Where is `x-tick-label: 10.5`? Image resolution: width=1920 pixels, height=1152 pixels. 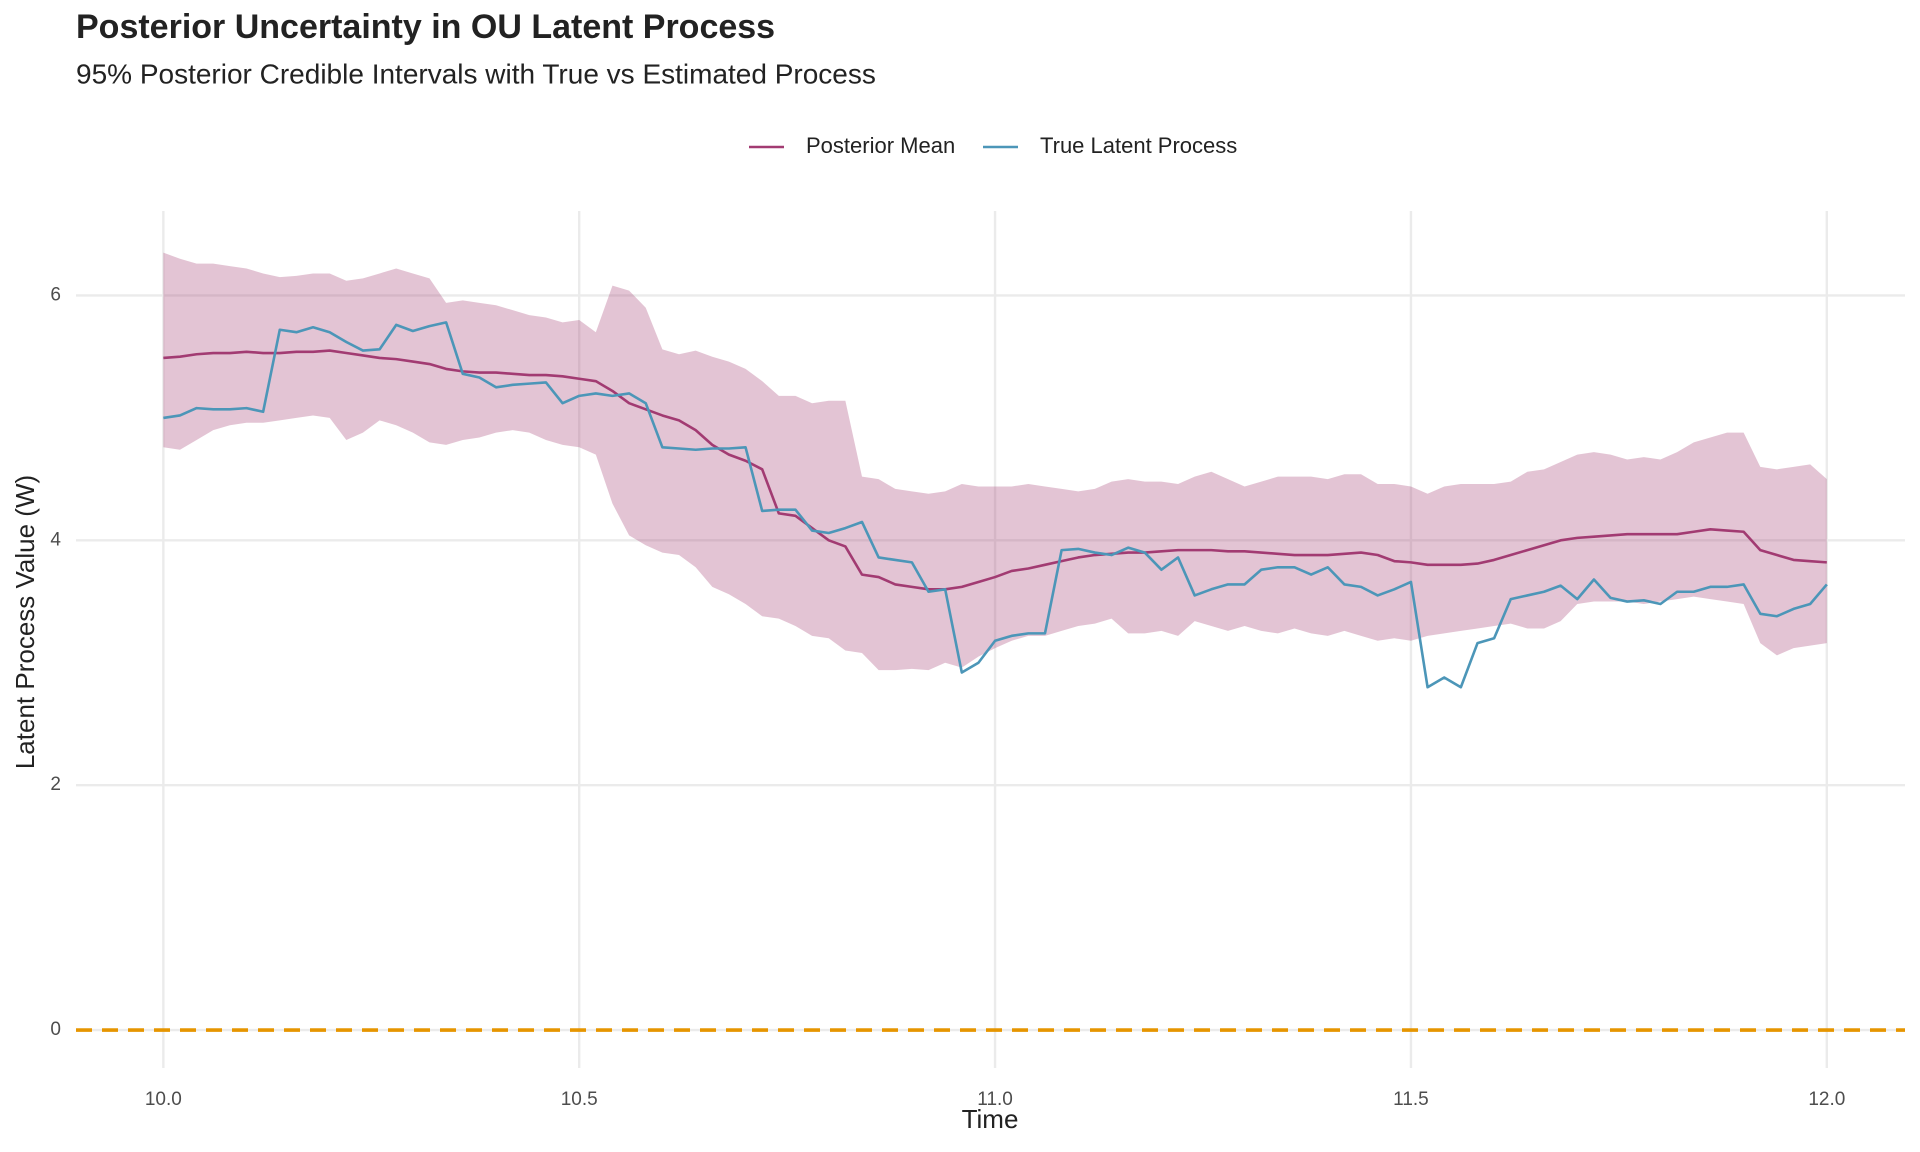 x-tick-label: 10.5 is located at coordinates (579, 1099).